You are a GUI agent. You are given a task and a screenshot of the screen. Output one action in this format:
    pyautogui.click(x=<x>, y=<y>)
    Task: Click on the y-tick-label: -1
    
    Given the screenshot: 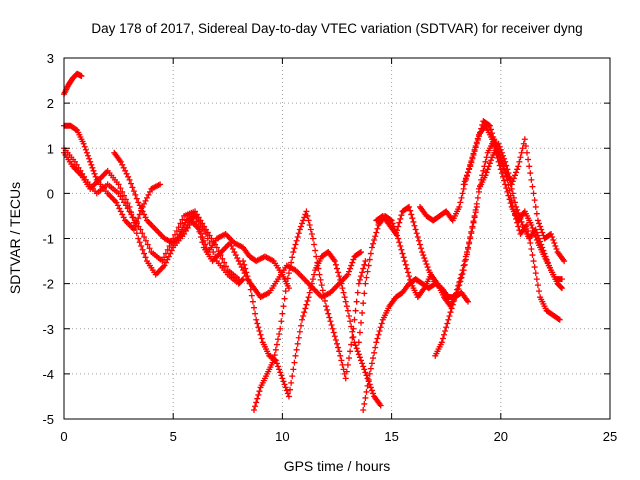 What is the action you would take?
    pyautogui.click(x=48, y=239)
    